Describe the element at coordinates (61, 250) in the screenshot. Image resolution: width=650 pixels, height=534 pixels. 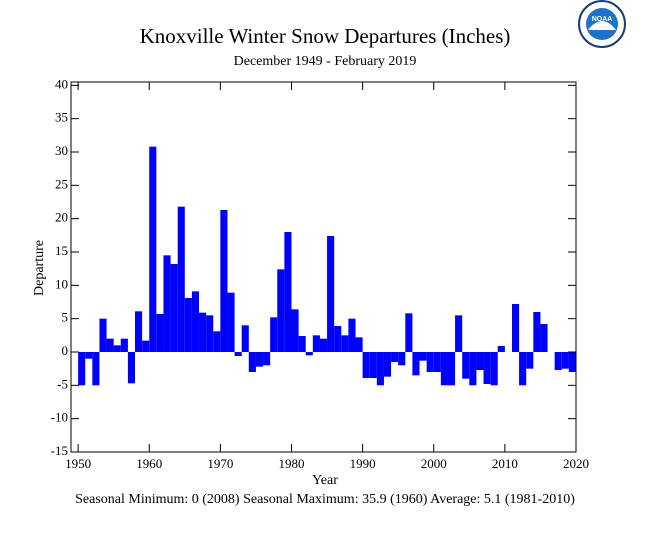
I see `y-tick-label: 15` at that location.